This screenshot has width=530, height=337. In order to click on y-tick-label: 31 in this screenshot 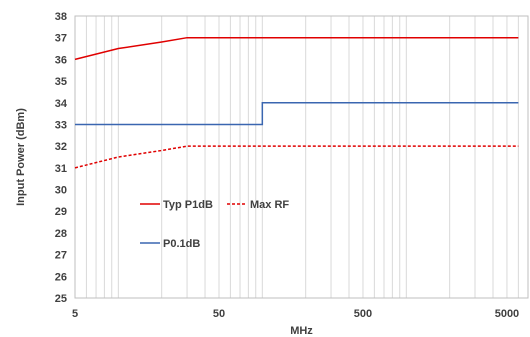, I will do `click(61, 169)`.